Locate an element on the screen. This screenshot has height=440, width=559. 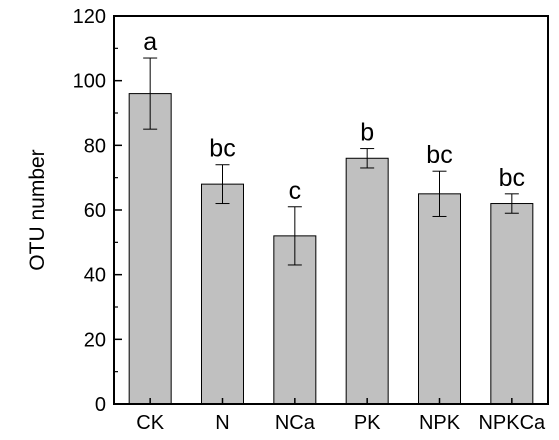
significance-label-ck: a is located at coordinates (150, 42).